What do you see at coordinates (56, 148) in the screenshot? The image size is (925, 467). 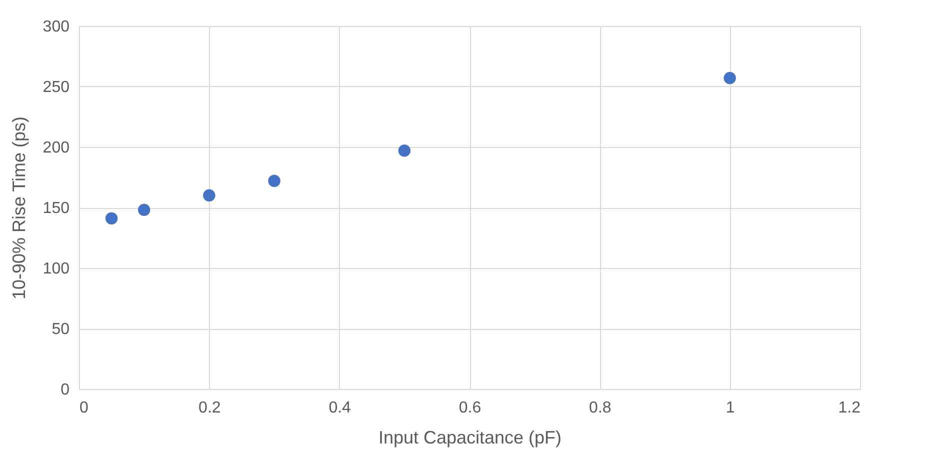 I see `y-tick-label: 200` at bounding box center [56, 148].